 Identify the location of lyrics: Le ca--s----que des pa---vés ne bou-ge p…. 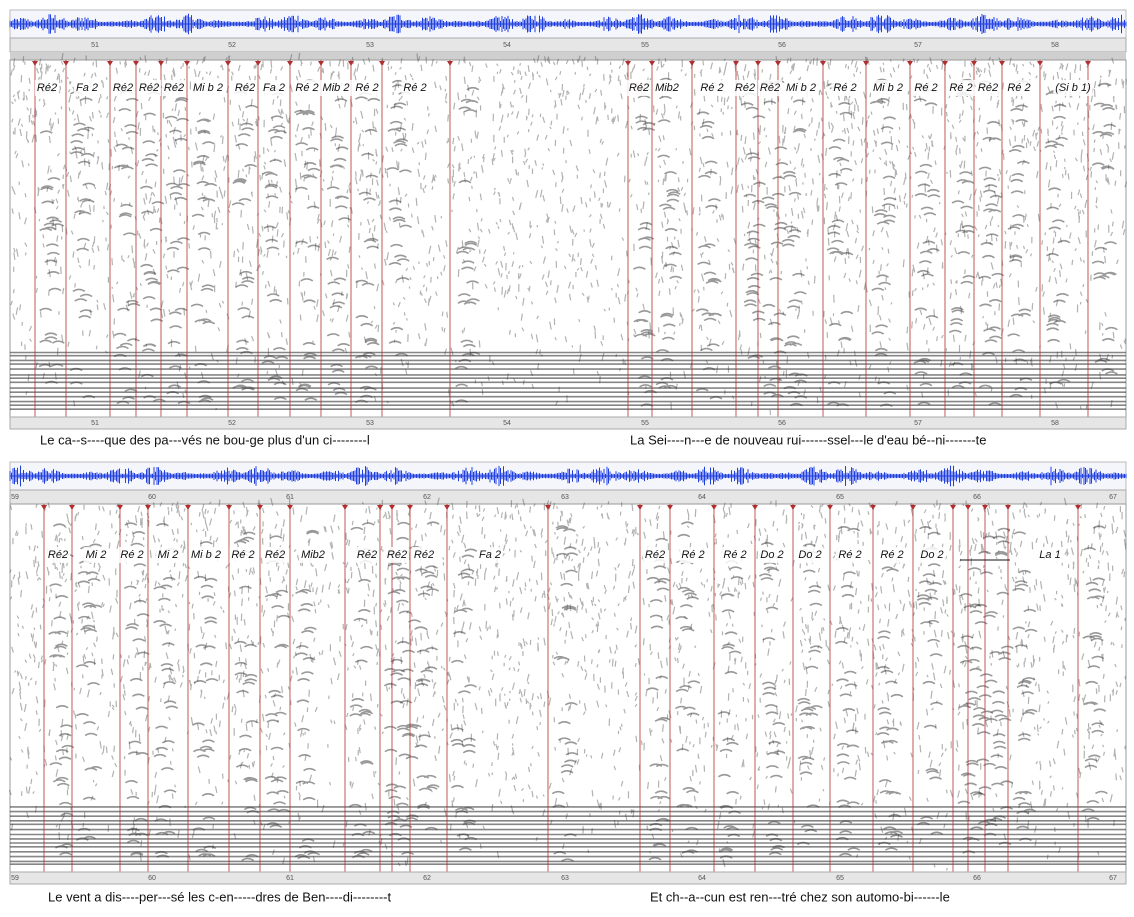
(205, 439).